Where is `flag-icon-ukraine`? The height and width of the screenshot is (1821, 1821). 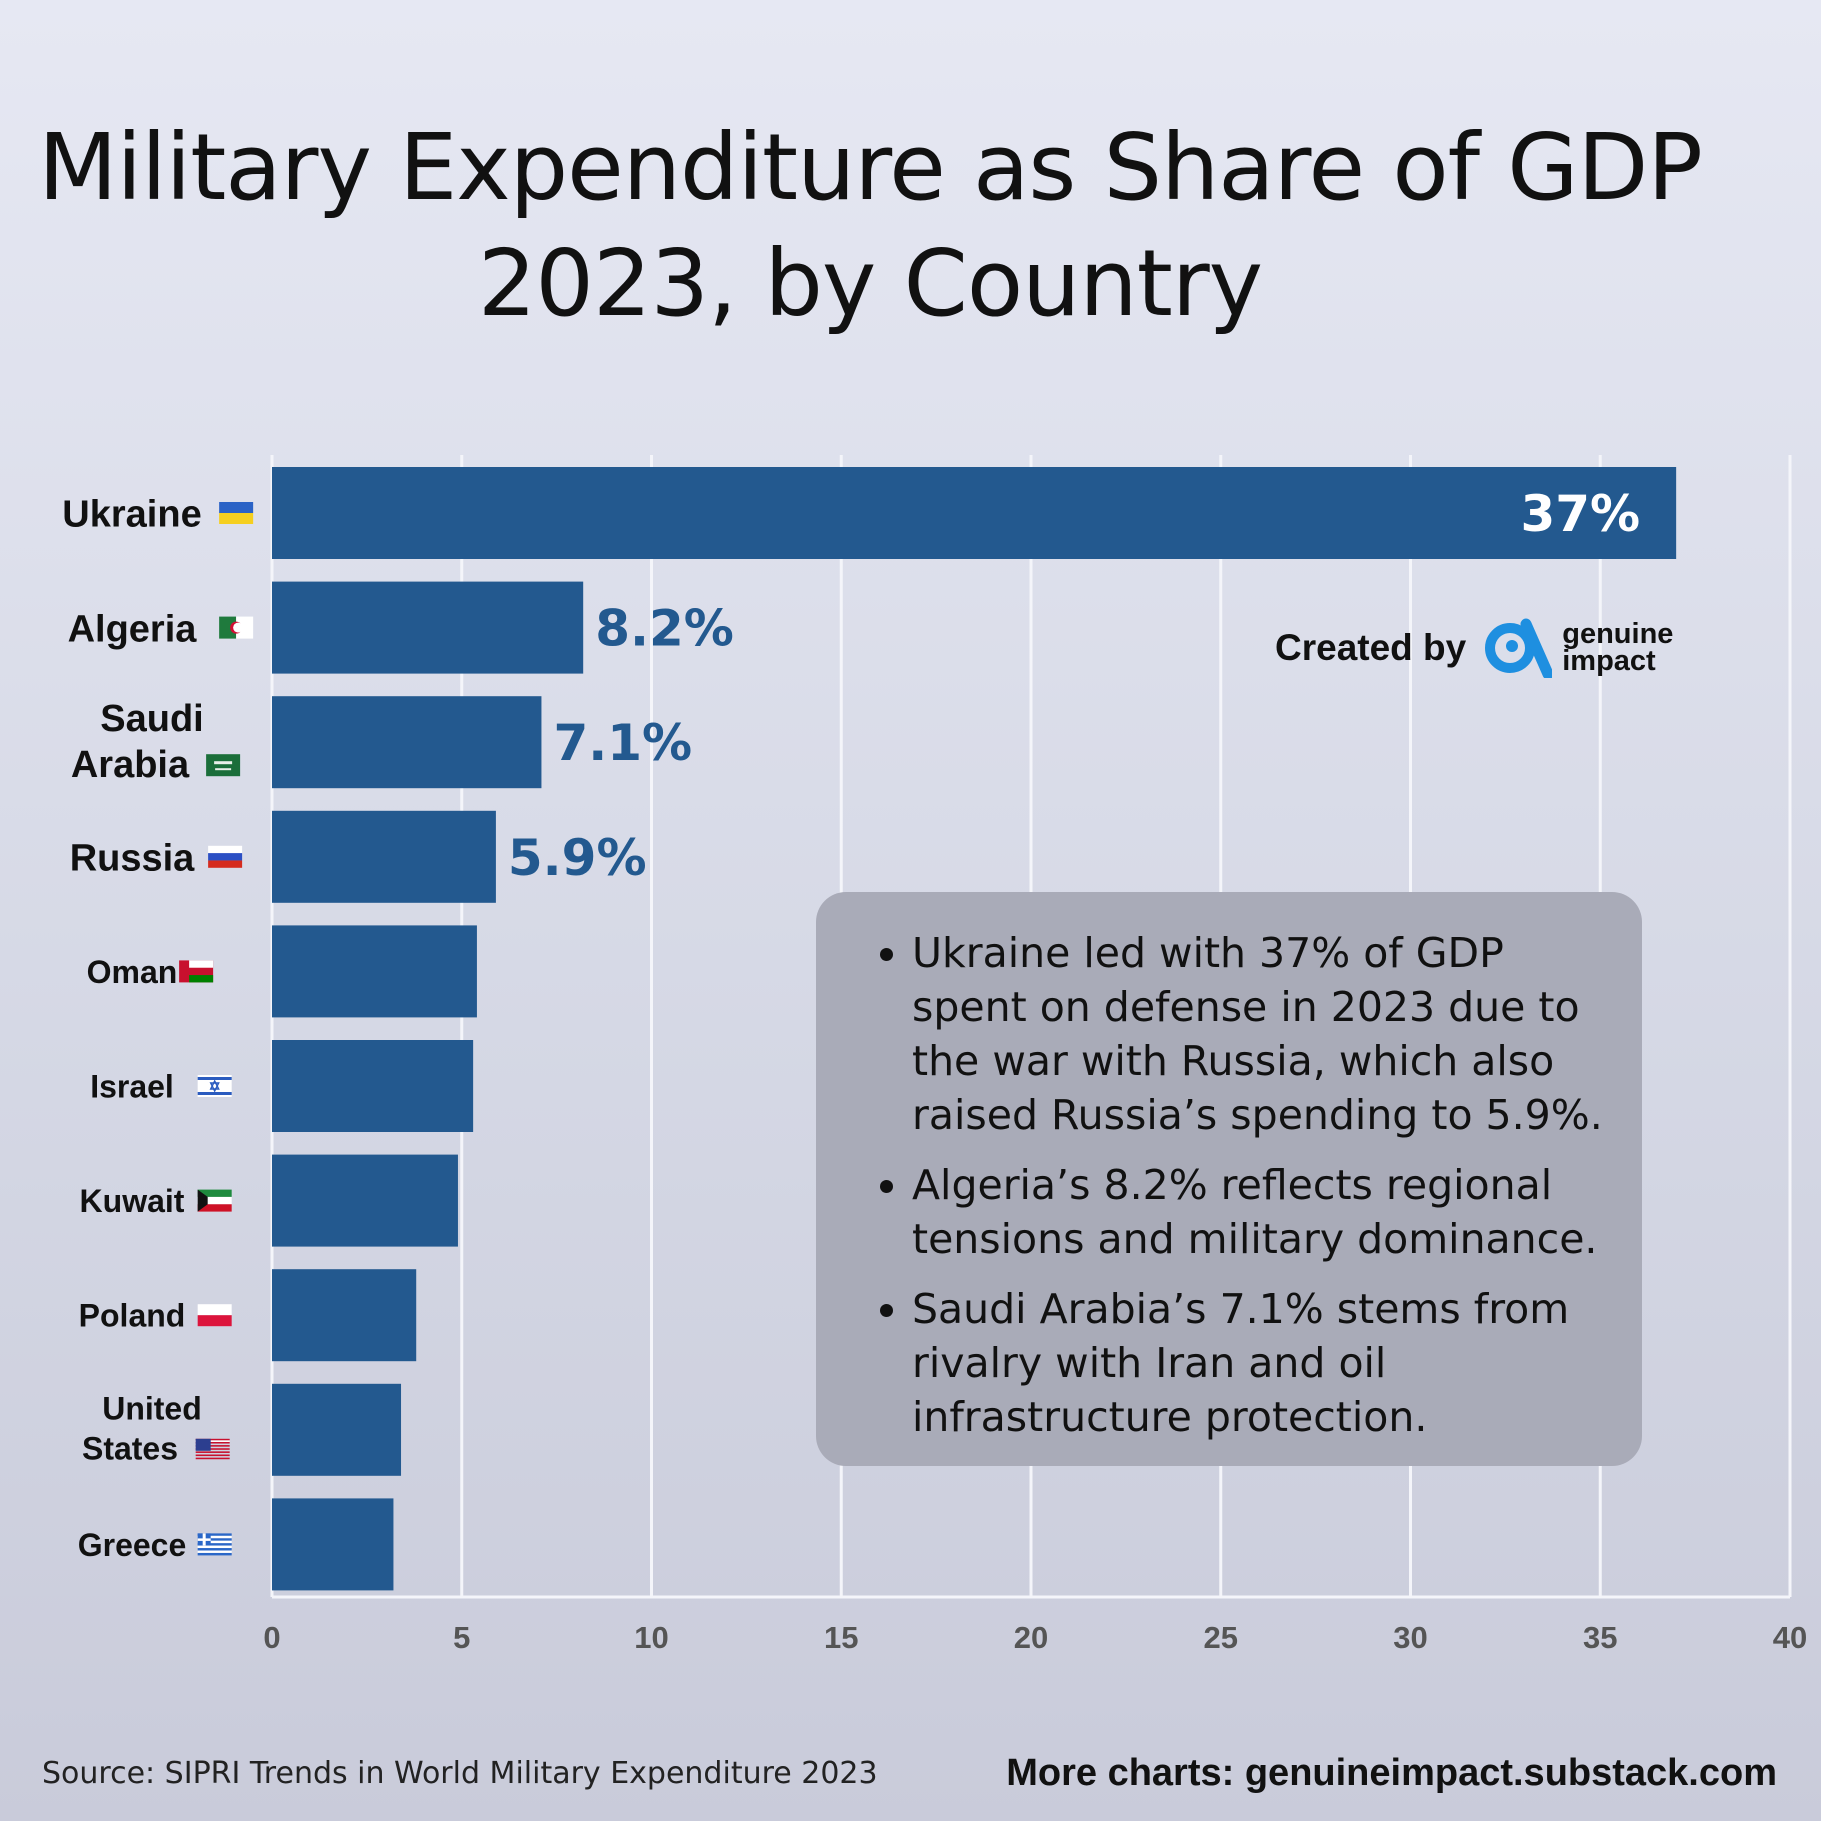
flag-icon-ukraine is located at coordinates (236, 513).